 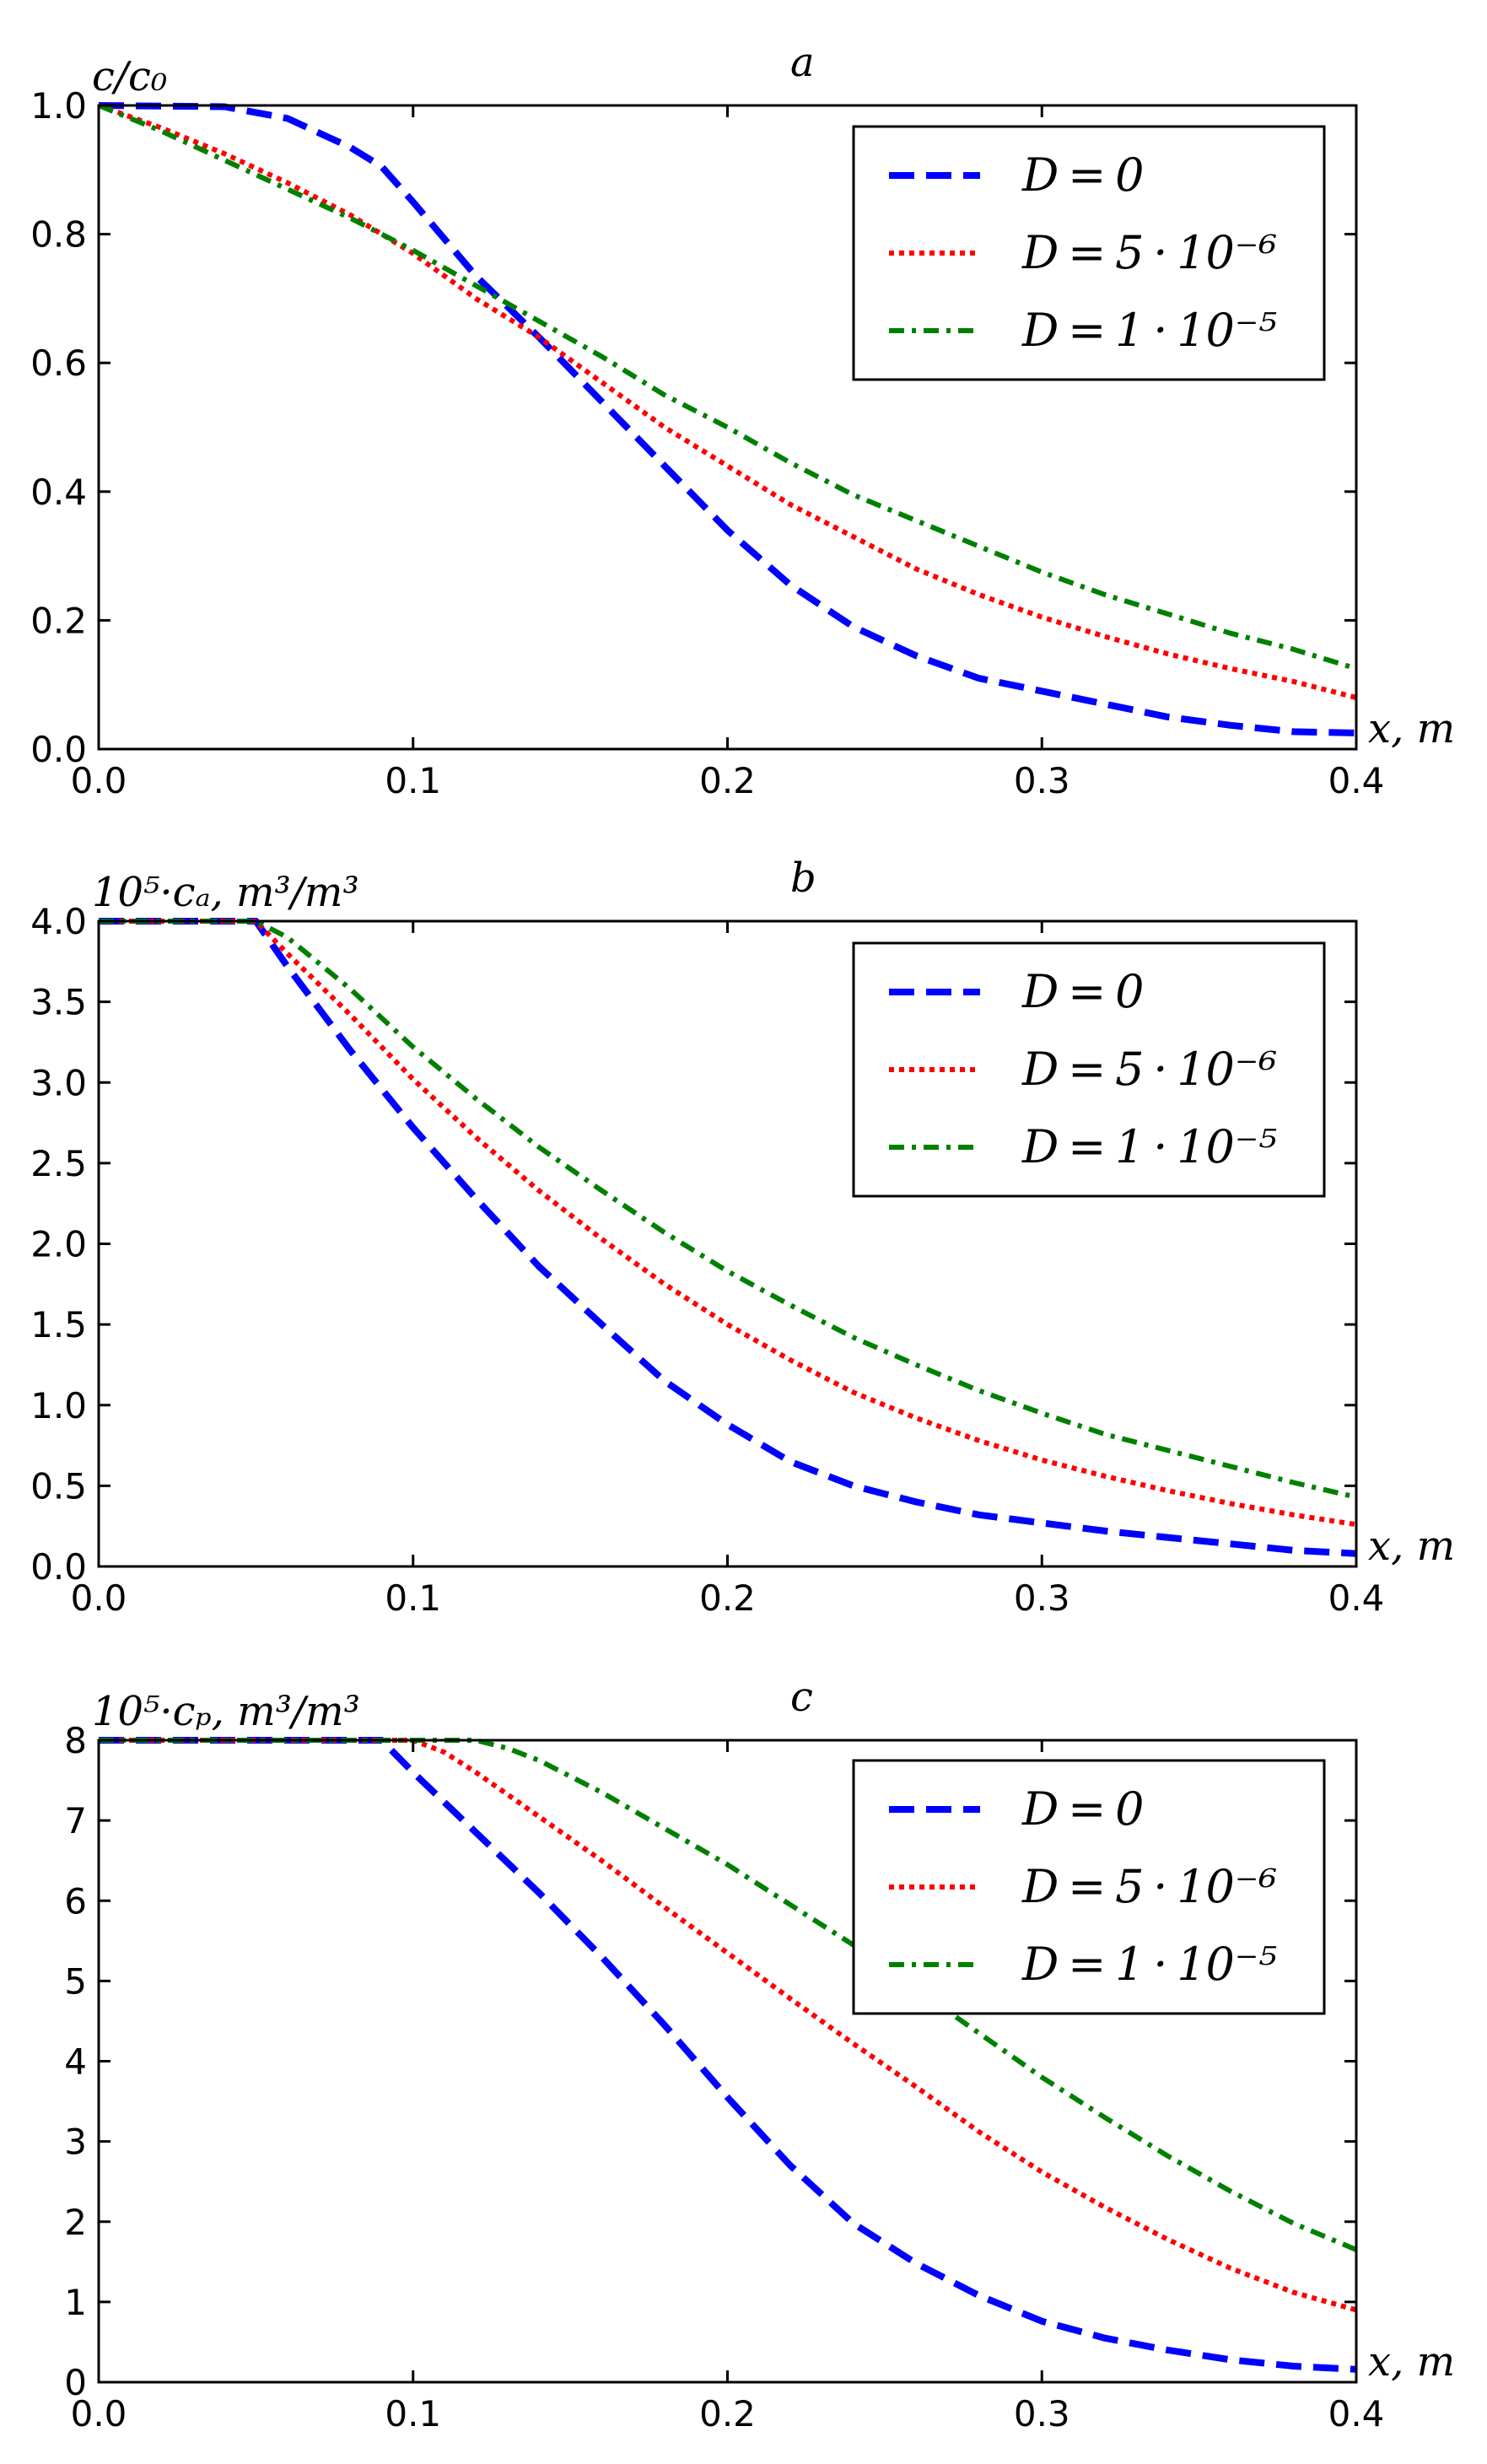 What do you see at coordinates (59, 235) in the screenshot?
I see `y-tick-label: 0.8` at bounding box center [59, 235].